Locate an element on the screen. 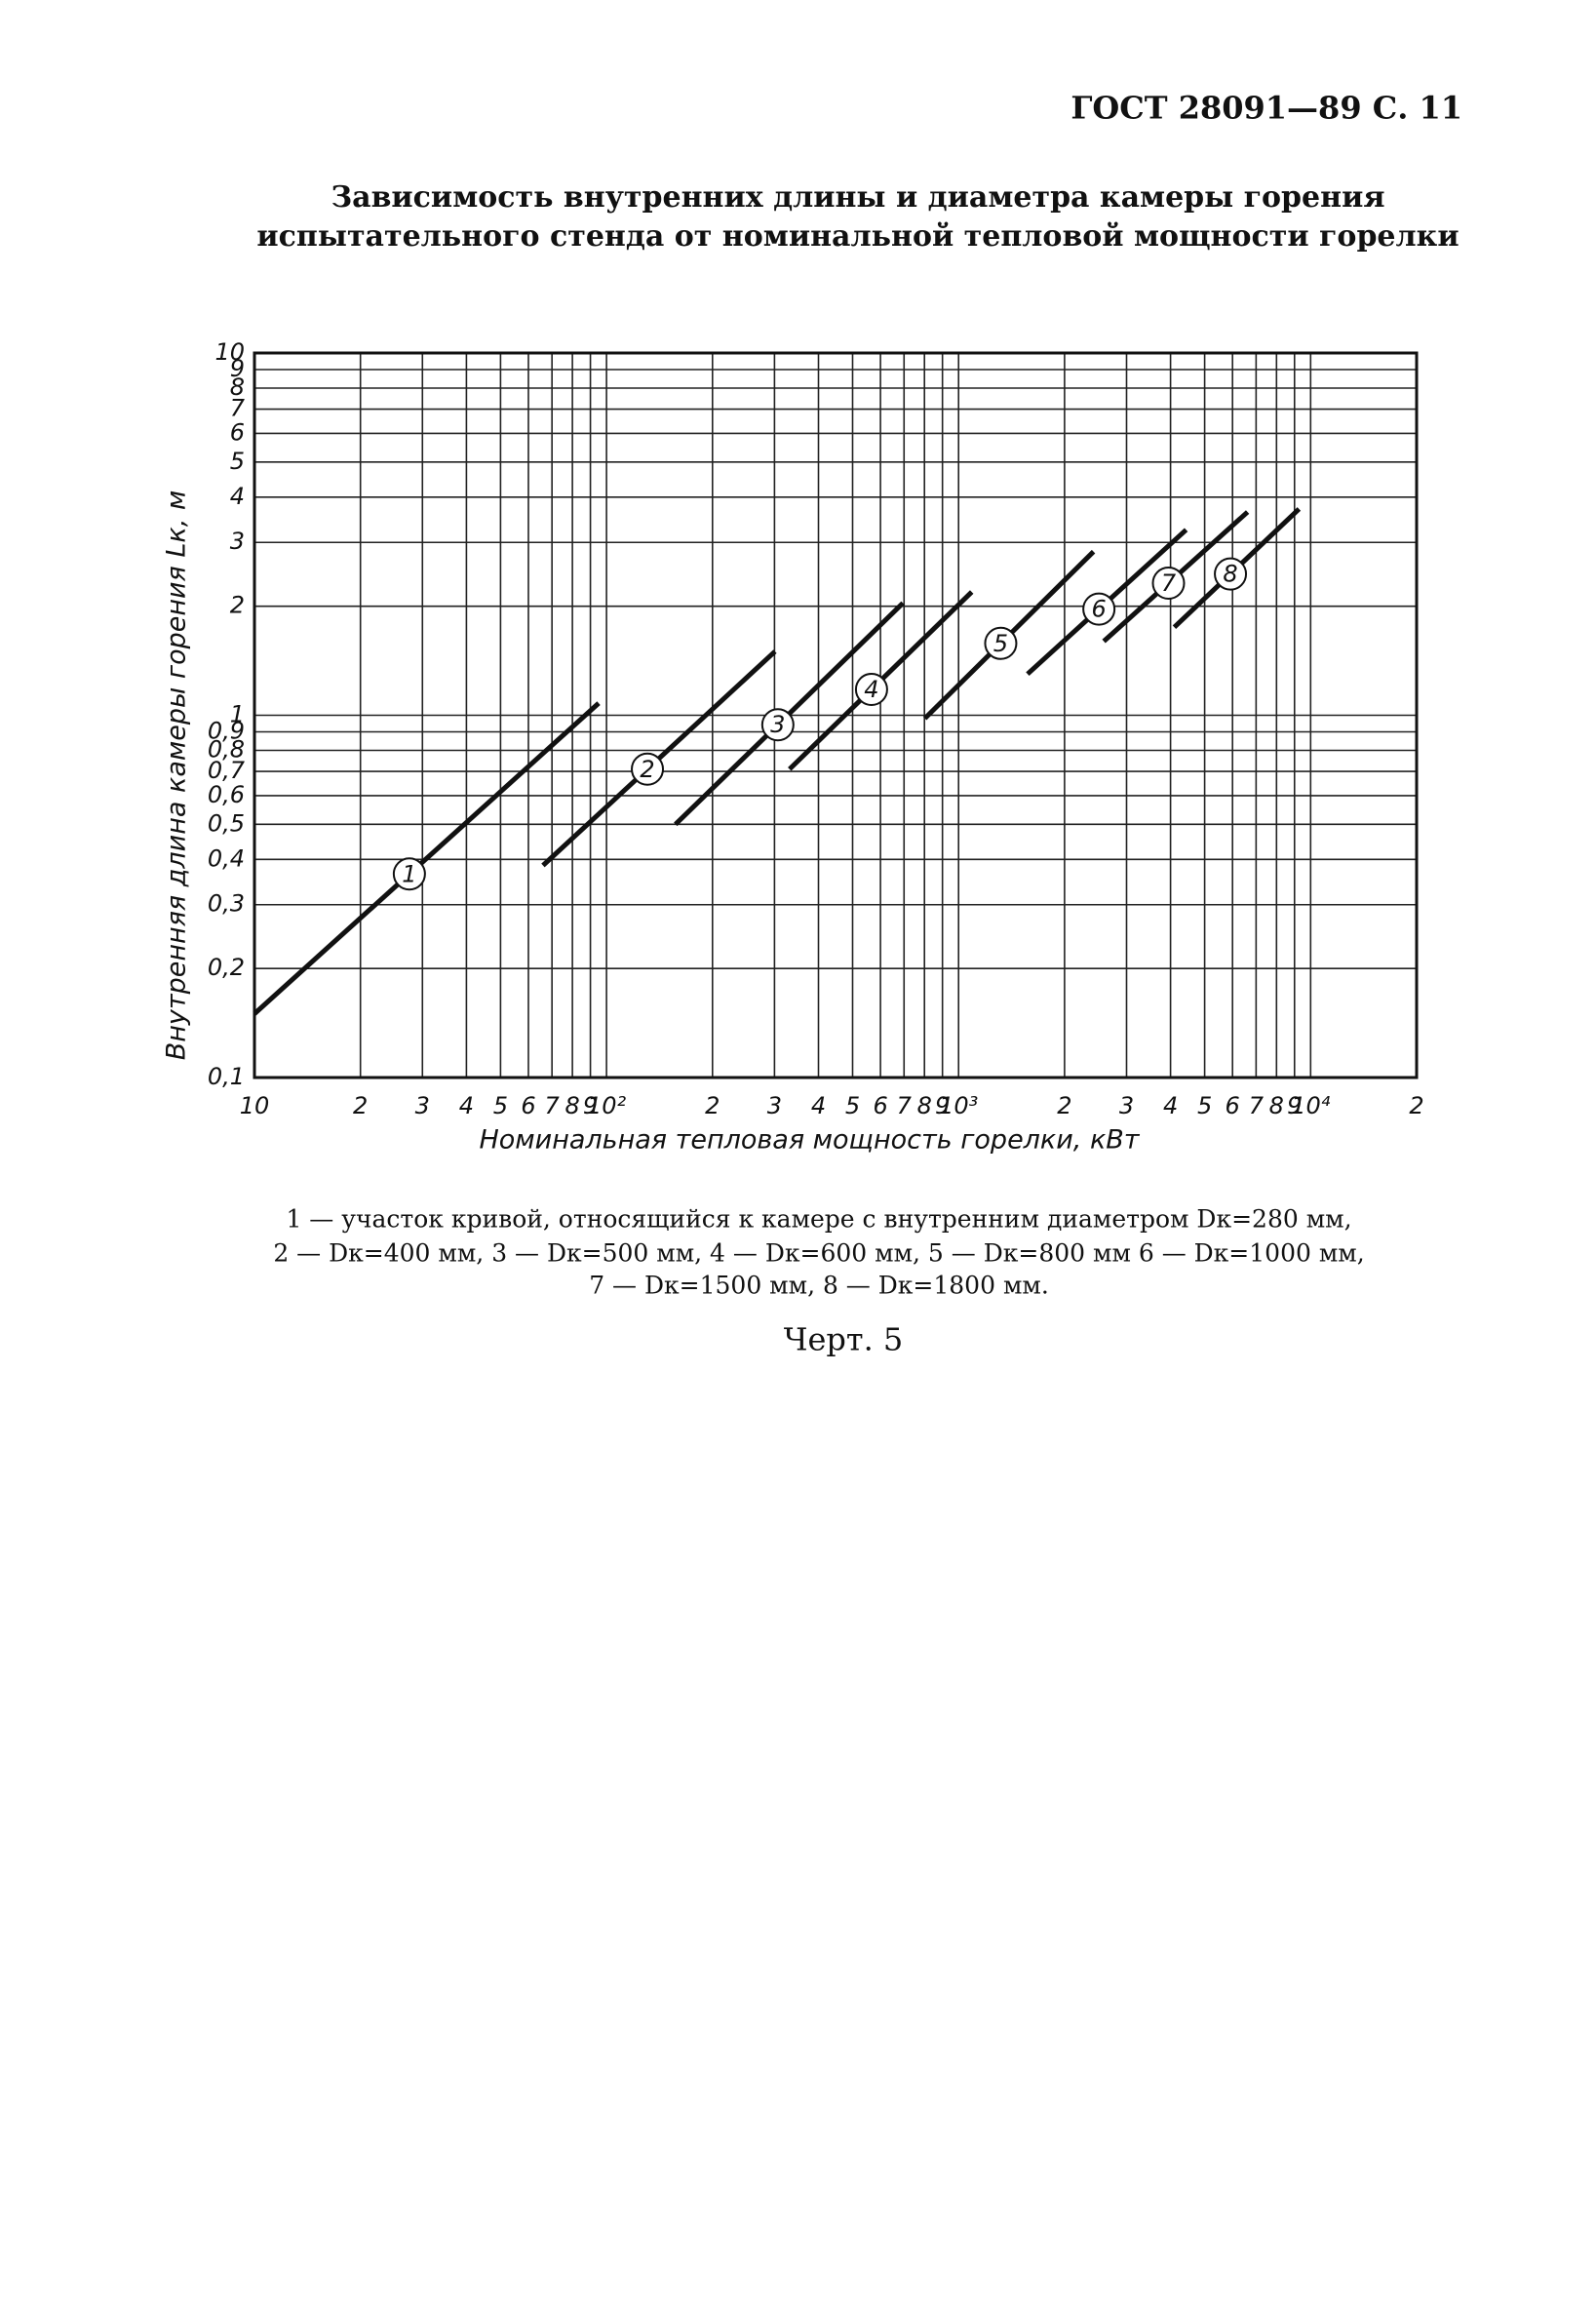 The width and height of the screenshot is (1596, 2314). series-label: 1 is located at coordinates (409, 873).